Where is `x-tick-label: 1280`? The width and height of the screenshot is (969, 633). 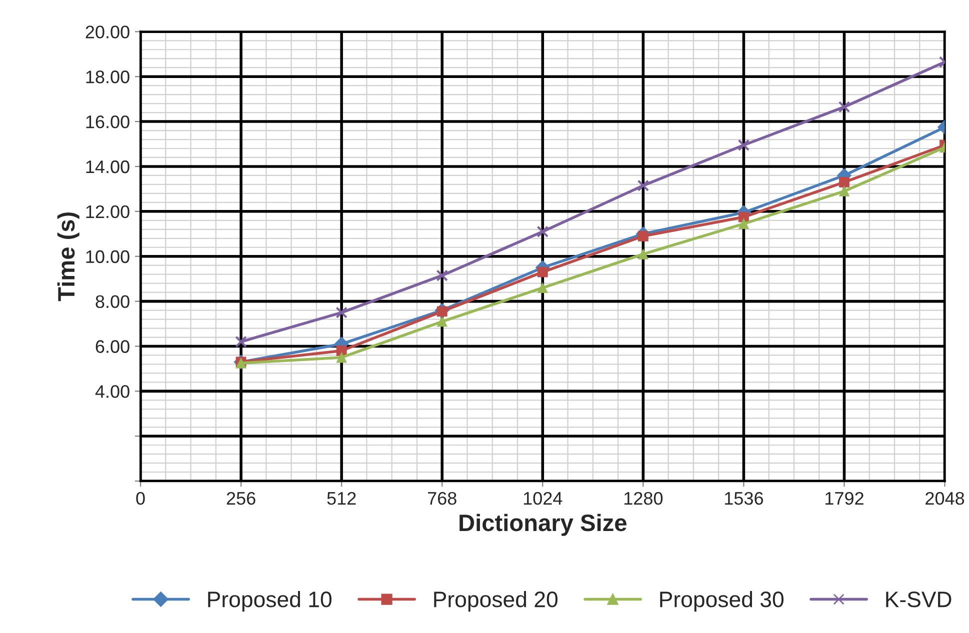
x-tick-label: 1280 is located at coordinates (643, 498).